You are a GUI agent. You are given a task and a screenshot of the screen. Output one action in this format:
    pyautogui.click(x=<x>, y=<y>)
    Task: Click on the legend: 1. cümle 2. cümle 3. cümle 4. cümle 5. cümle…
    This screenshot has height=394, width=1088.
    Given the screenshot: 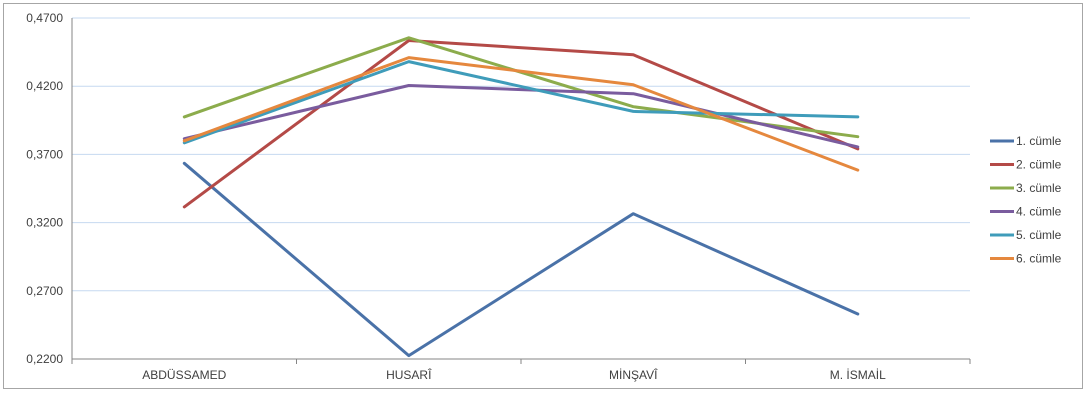 What is the action you would take?
    pyautogui.click(x=1026, y=200)
    